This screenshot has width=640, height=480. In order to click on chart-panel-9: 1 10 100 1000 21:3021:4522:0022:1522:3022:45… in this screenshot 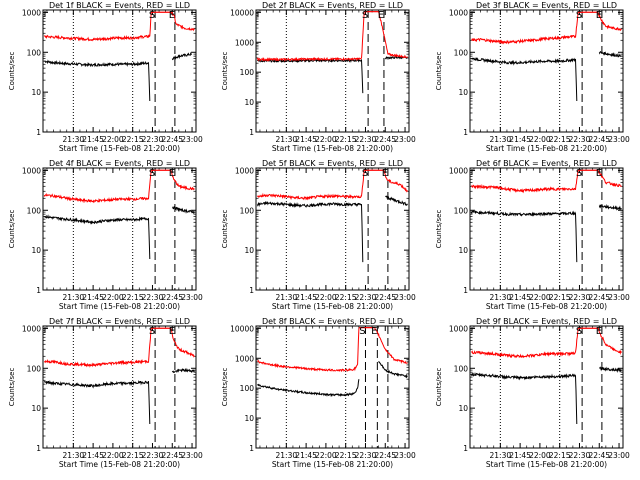, I will do `click(532, 393)`.